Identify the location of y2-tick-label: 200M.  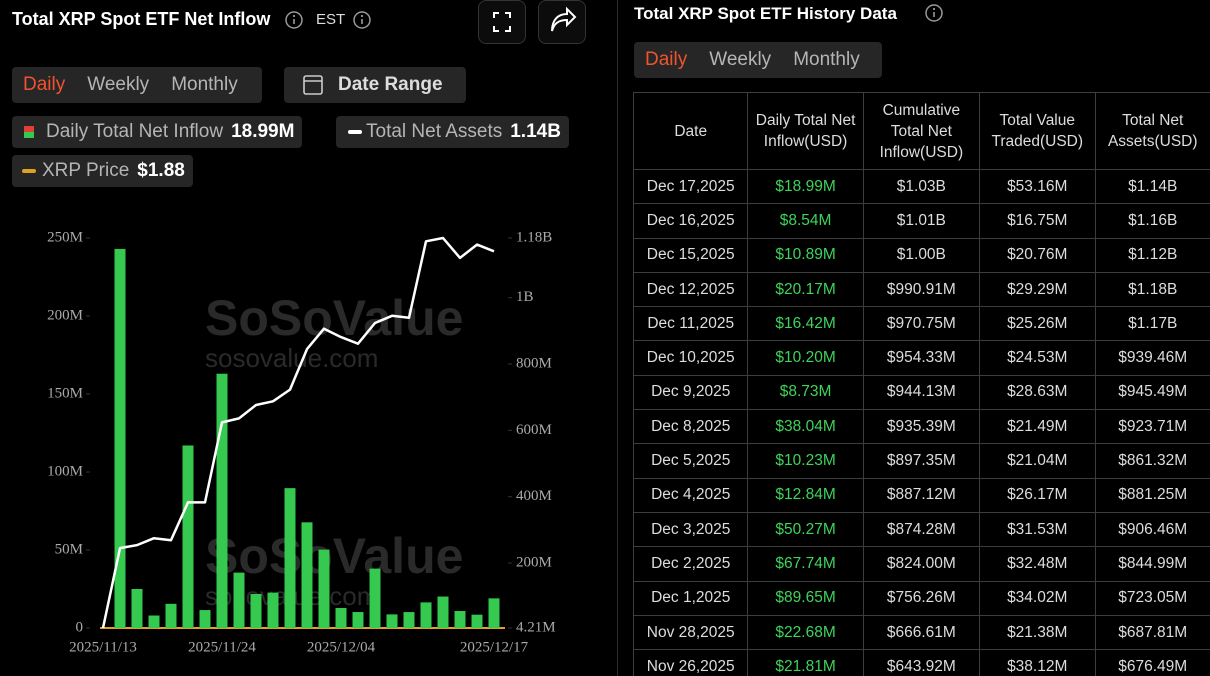
(534, 562).